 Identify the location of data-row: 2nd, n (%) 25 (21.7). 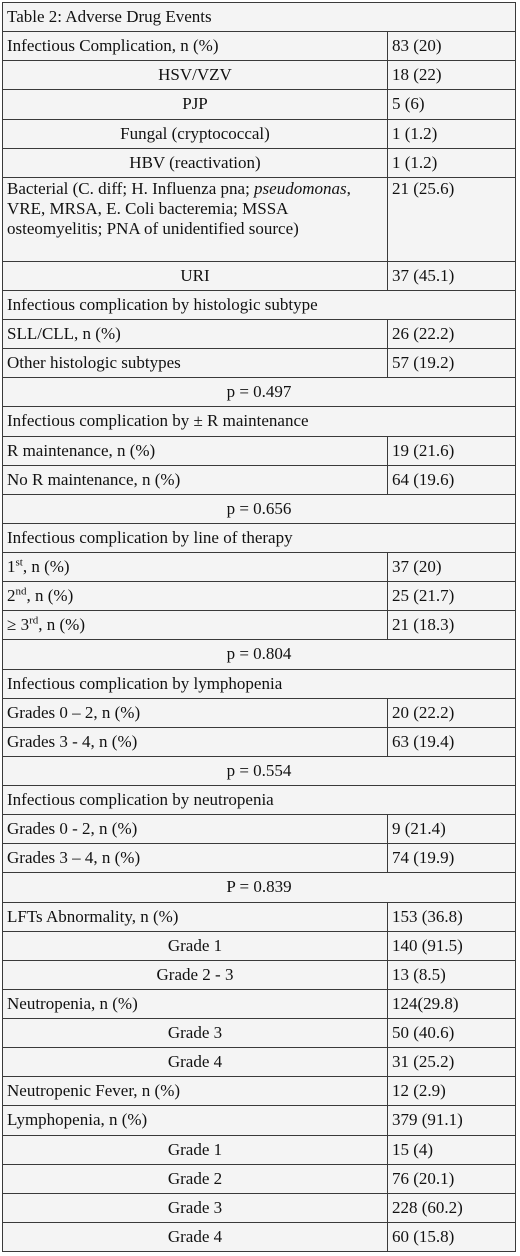
(259, 596).